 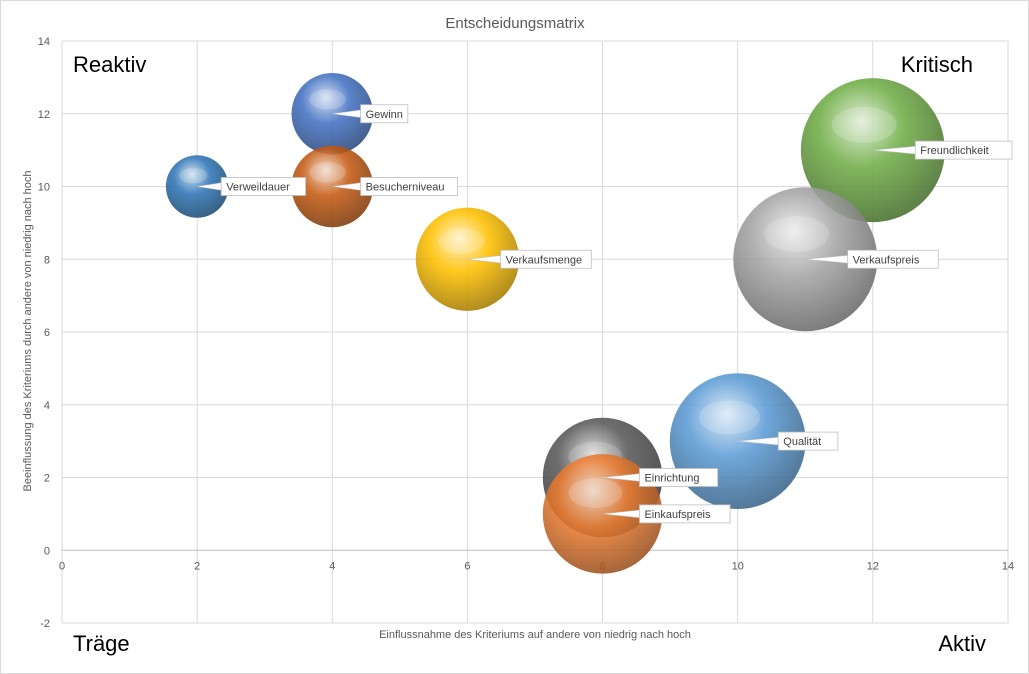 What do you see at coordinates (937, 64) in the screenshot?
I see `quadrant-label-kritisch: Kritisch` at bounding box center [937, 64].